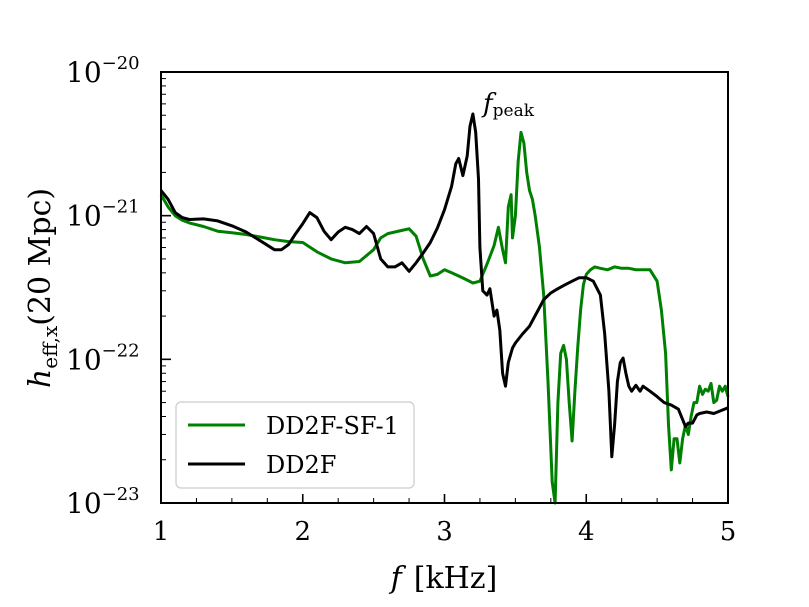  What do you see at coordinates (103, 215) in the screenshot?
I see `y-tick-label: 10−21` at bounding box center [103, 215].